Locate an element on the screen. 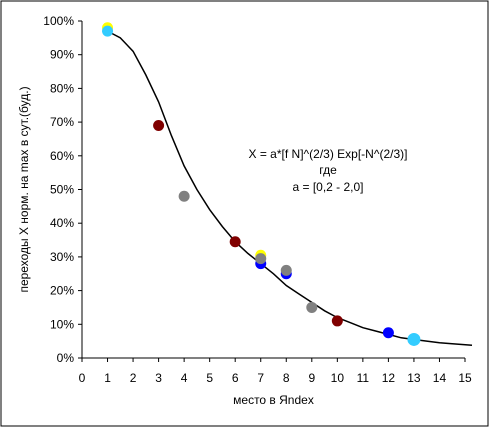  x-tick-label: 10 is located at coordinates (338, 378).